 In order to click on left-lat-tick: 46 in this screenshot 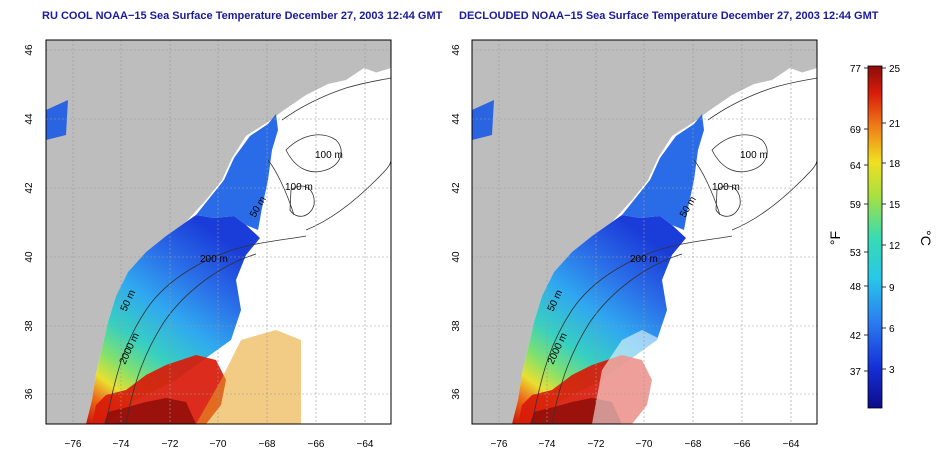, I will do `click(29, 50)`.